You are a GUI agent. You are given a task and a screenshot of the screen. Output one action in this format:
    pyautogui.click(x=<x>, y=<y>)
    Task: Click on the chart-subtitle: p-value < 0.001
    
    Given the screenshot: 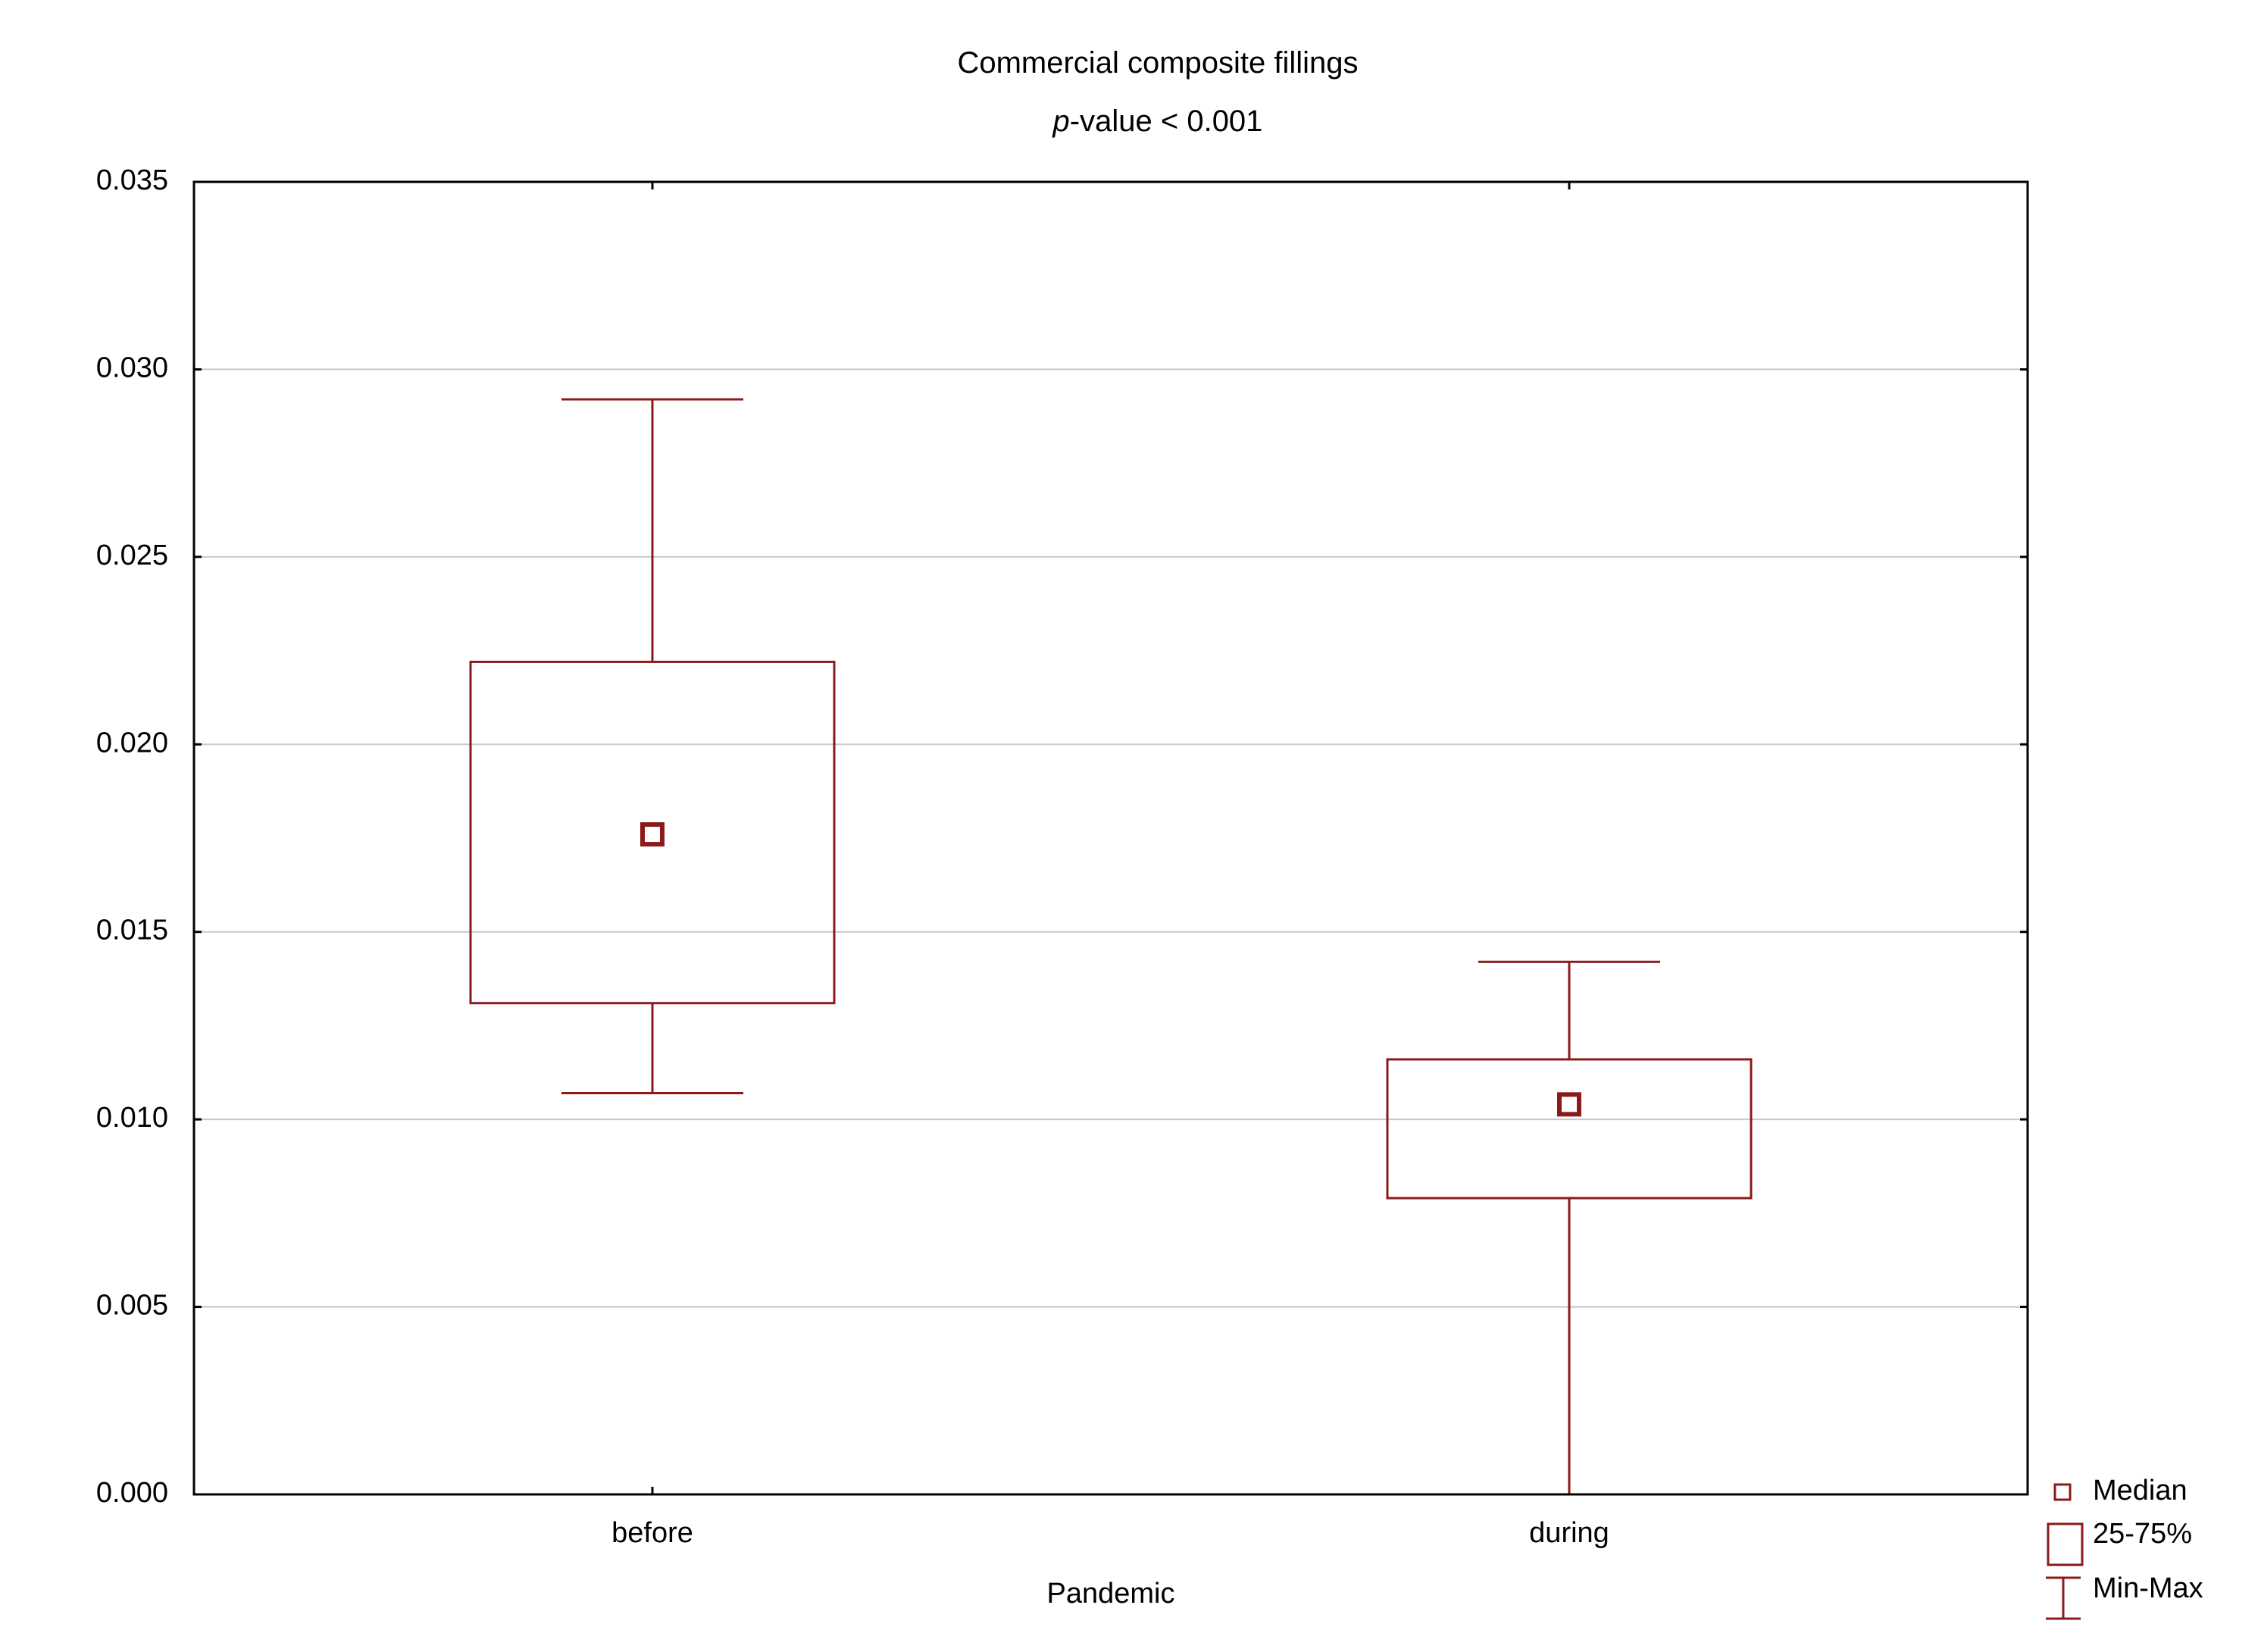 What is the action you would take?
    pyautogui.click(x=1157, y=121)
    